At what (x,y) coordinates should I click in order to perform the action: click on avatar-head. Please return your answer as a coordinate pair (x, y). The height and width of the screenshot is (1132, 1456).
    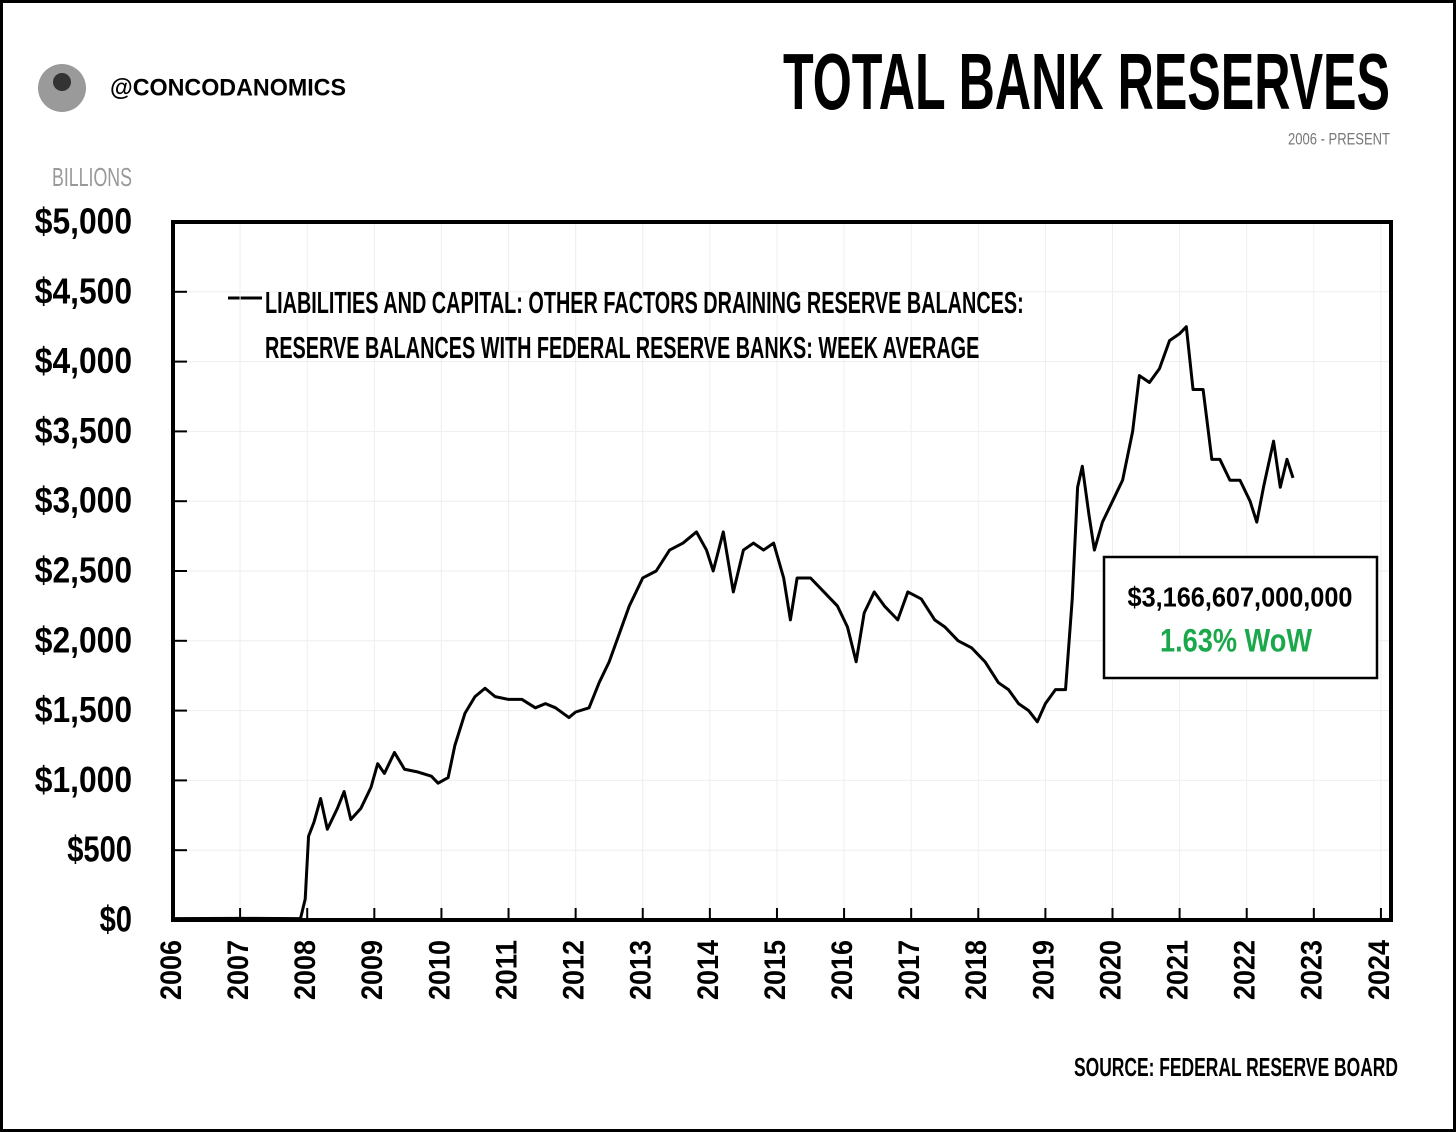
    Looking at the image, I should click on (62, 82).